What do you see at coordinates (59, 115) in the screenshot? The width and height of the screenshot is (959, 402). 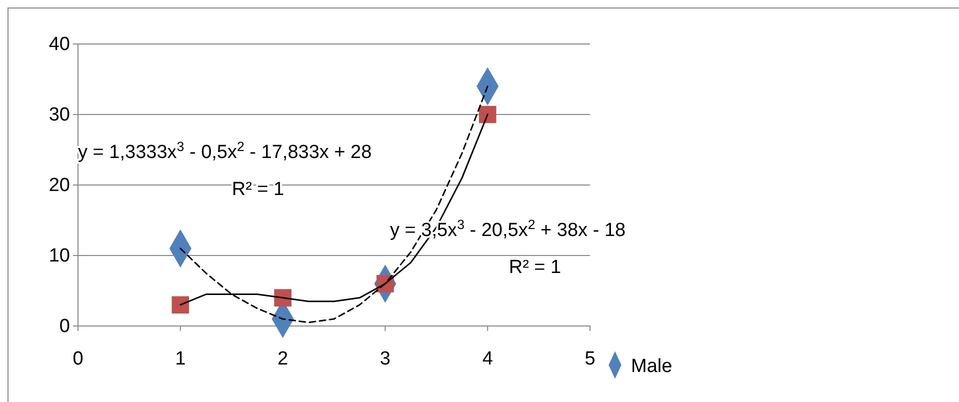 I see `y-tick-label: 30` at bounding box center [59, 115].